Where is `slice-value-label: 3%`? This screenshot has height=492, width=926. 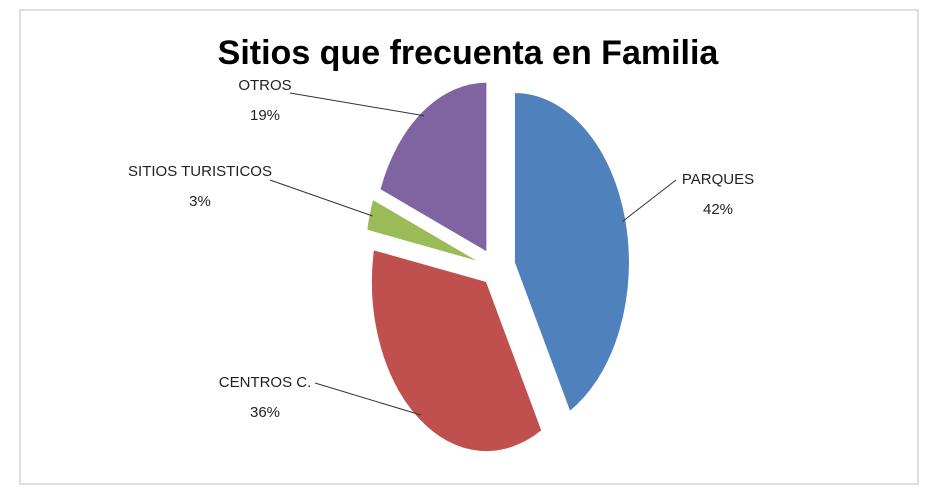
slice-value-label: 3% is located at coordinates (200, 201).